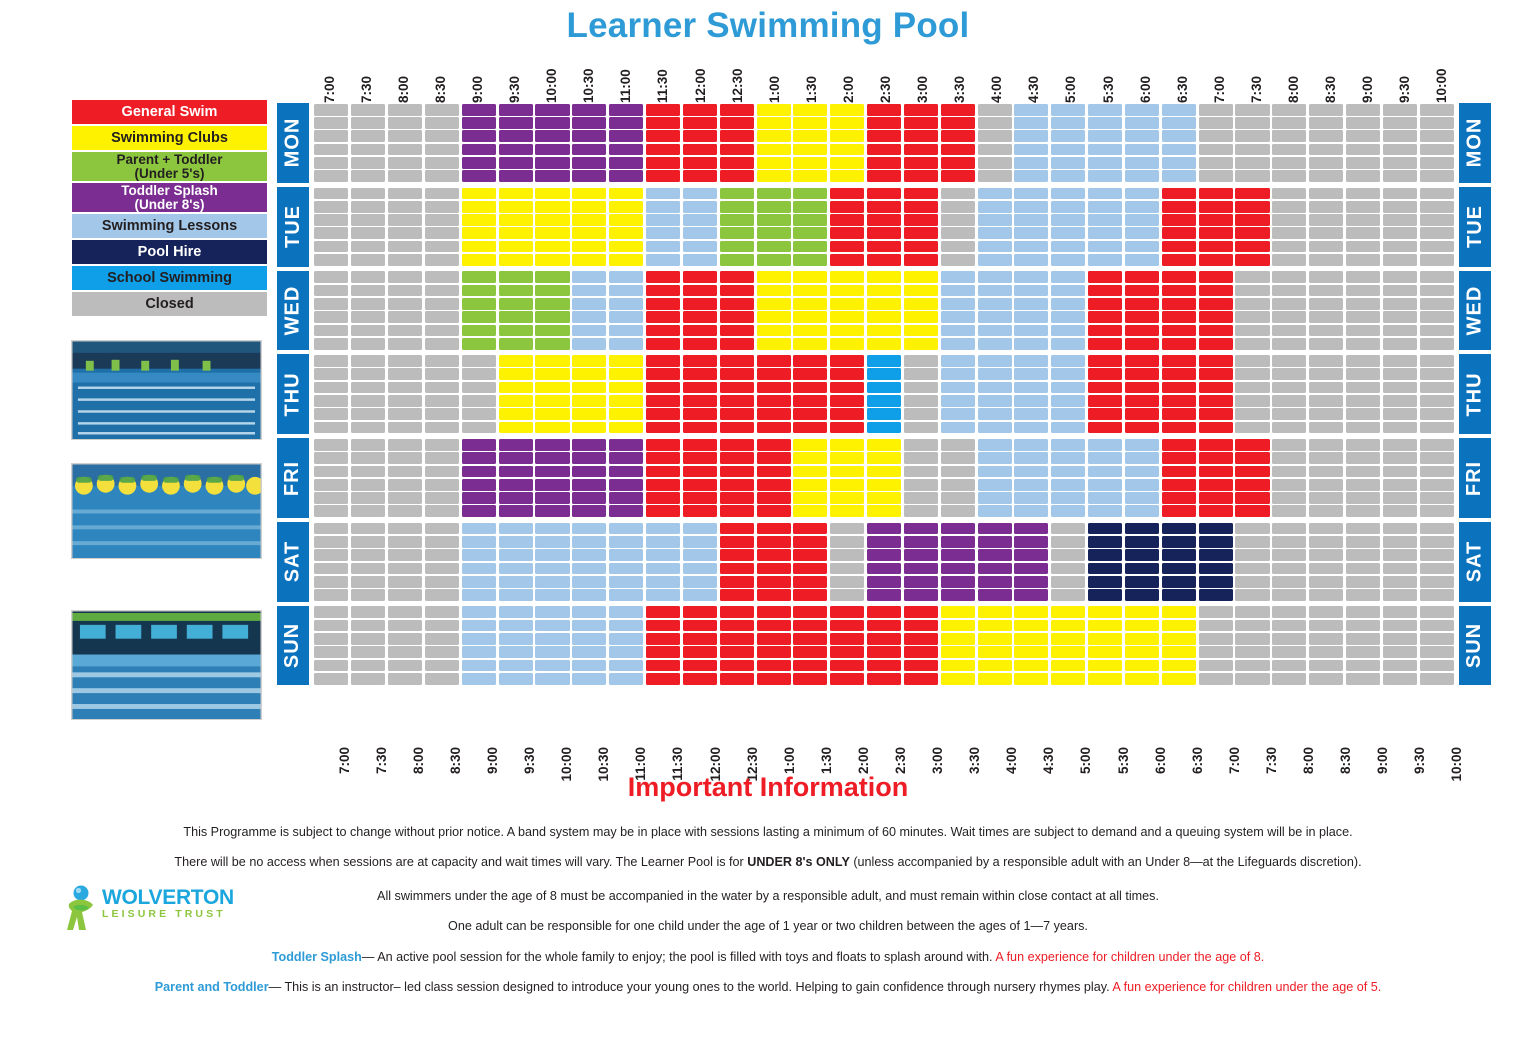 The image size is (1536, 1039). I want to click on session-cell-thu-1-closed, so click(368, 401).